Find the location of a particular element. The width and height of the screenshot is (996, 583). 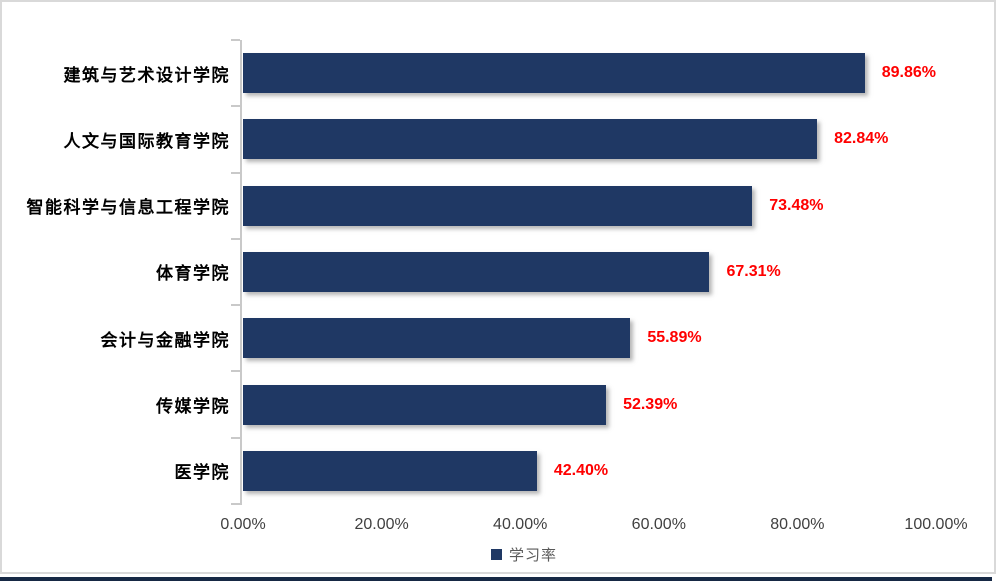

legend-entry: 学习率 is located at coordinates (523, 554).